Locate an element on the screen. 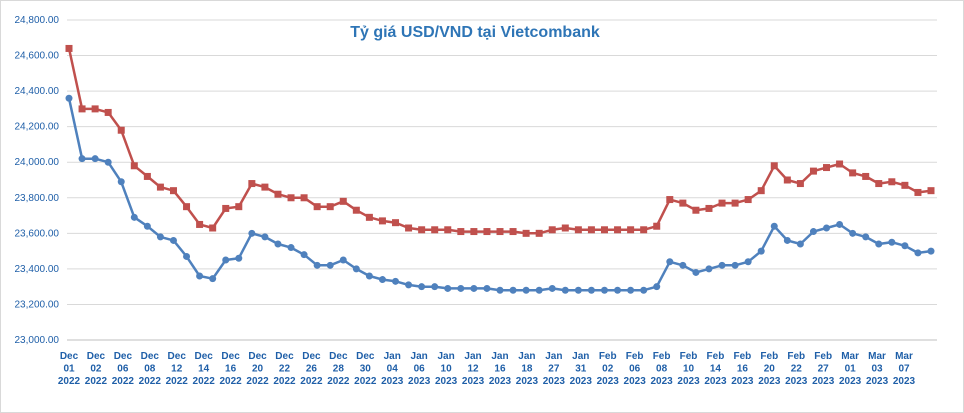 This screenshot has width=964, height=413. x-tick-label-15: Jan 12 2023 is located at coordinates (473, 369).